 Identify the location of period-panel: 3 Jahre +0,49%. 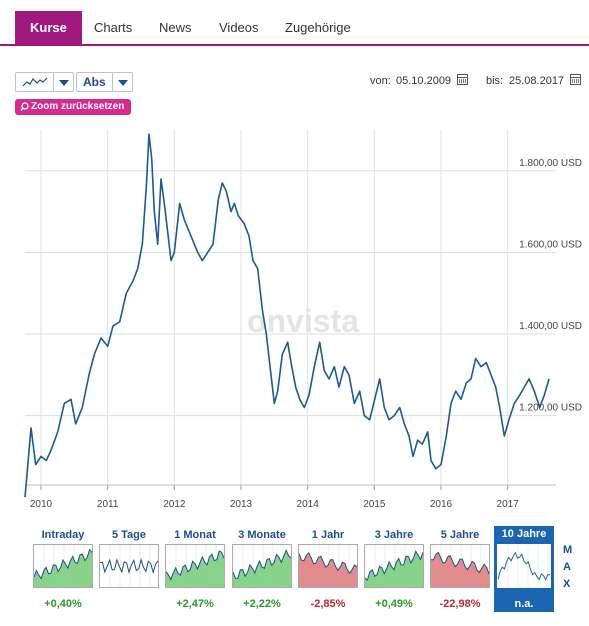
(394, 569).